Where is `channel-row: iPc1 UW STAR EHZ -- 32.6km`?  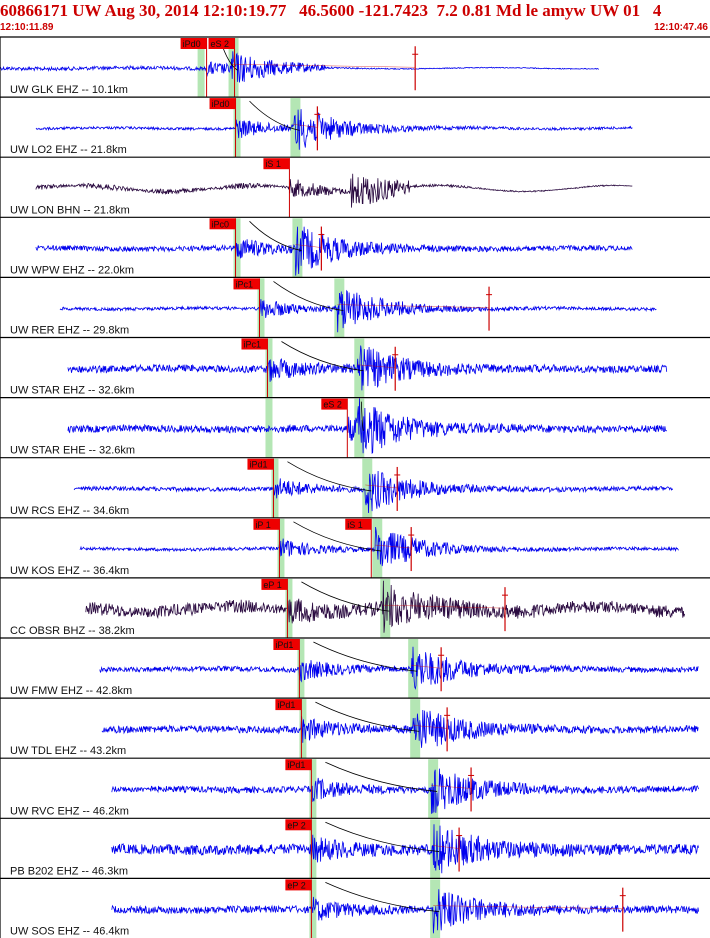 channel-row: iPc1 UW STAR EHZ -- 32.6km is located at coordinates (355, 367).